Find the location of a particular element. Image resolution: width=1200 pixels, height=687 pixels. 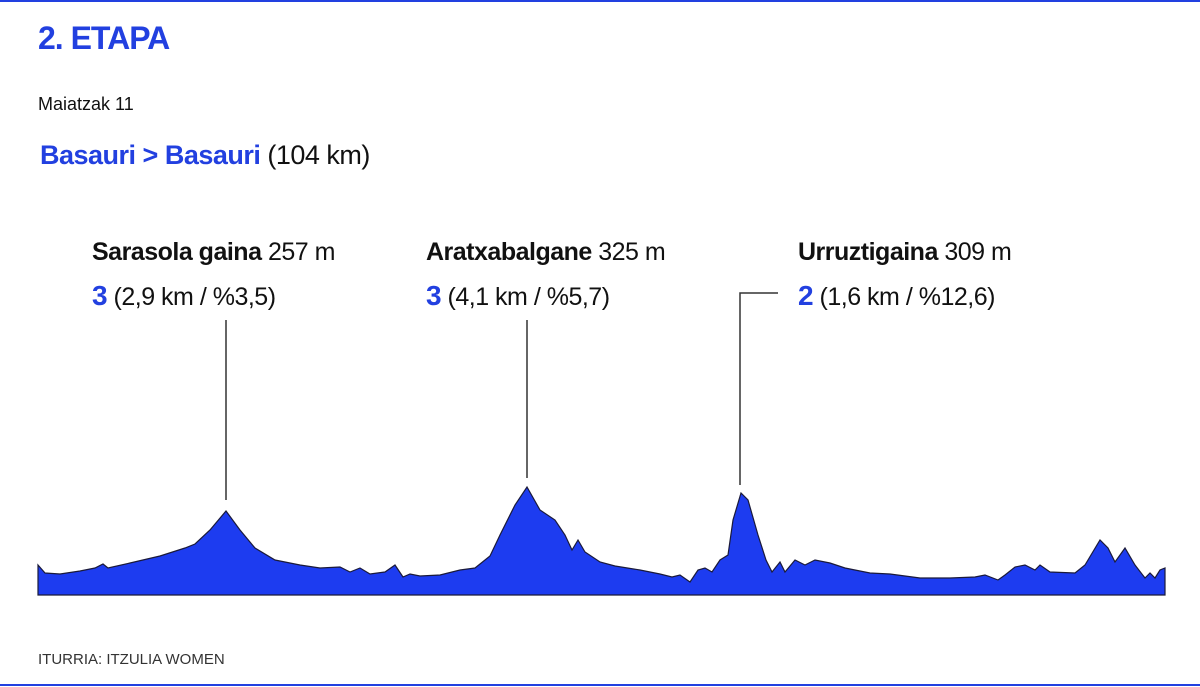

climb-altitude: 257 m is located at coordinates (301, 252).